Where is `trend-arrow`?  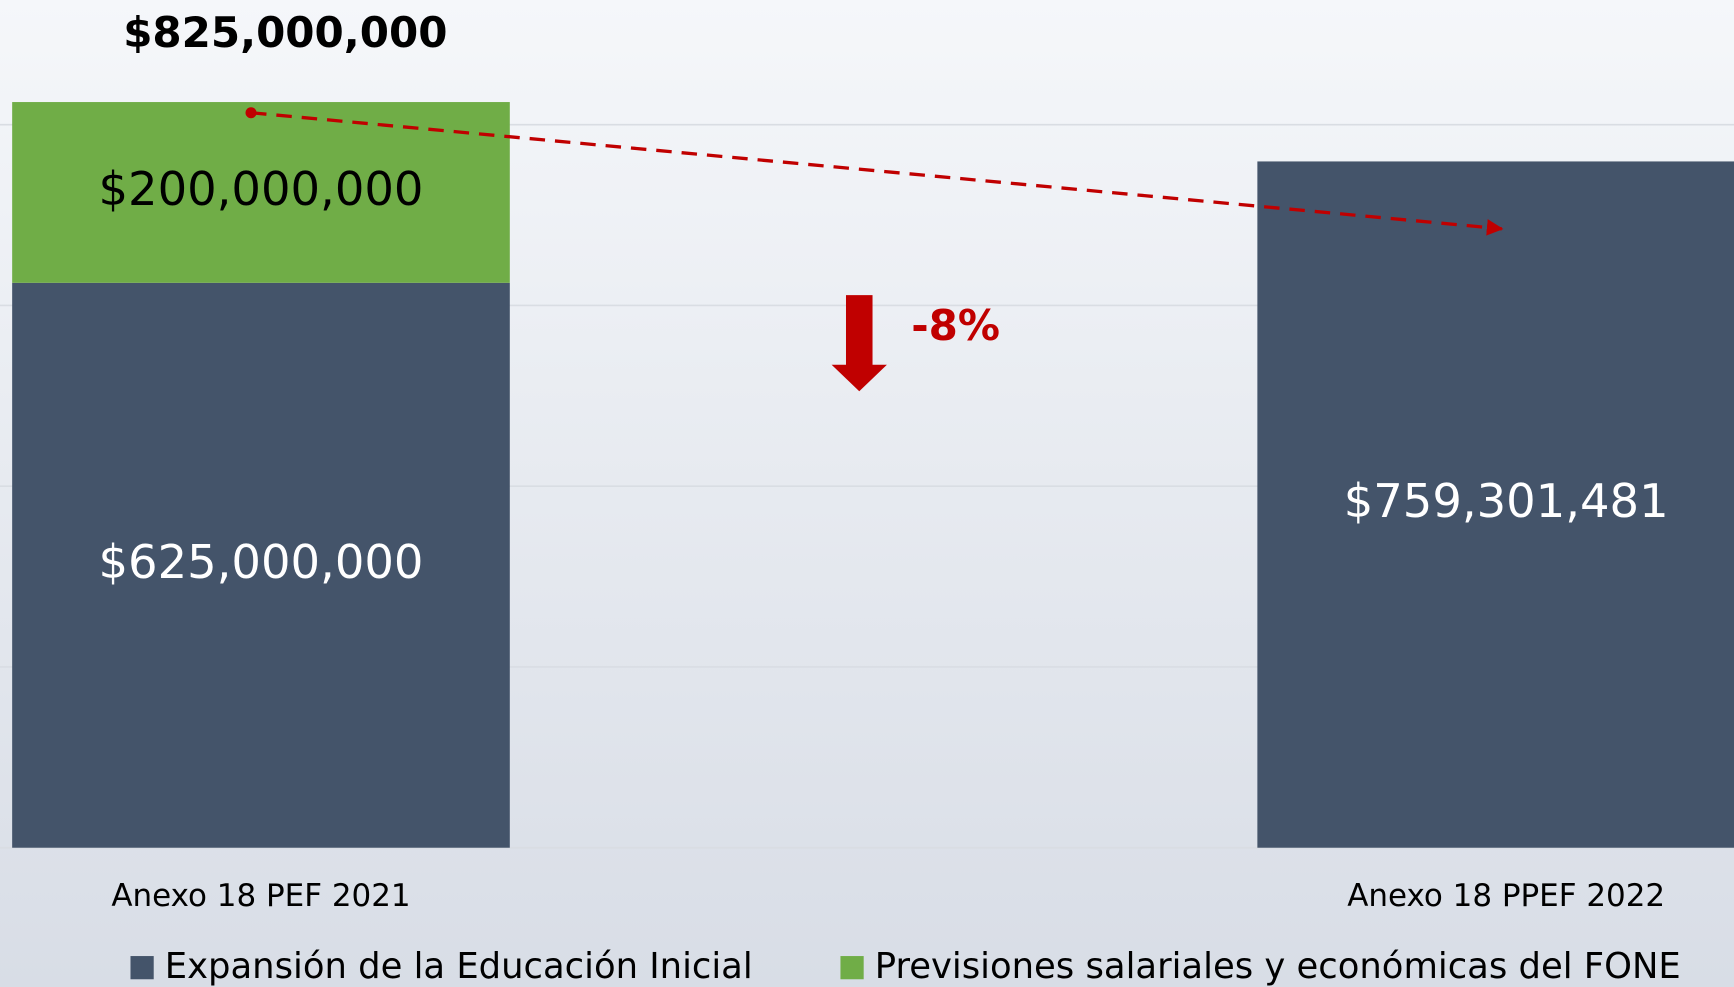 trend-arrow is located at coordinates (877, 173).